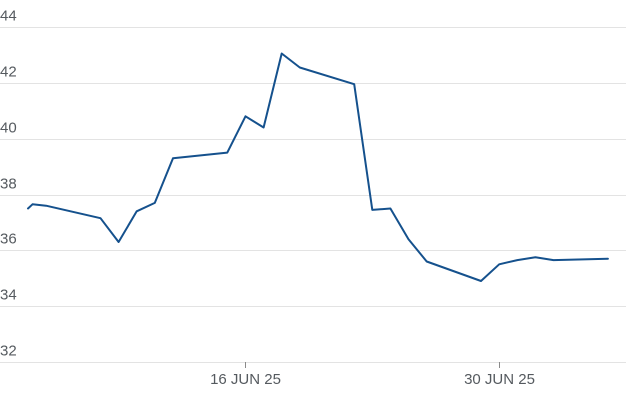  I want to click on x-tick-label: 30 JUN 25, so click(499, 379).